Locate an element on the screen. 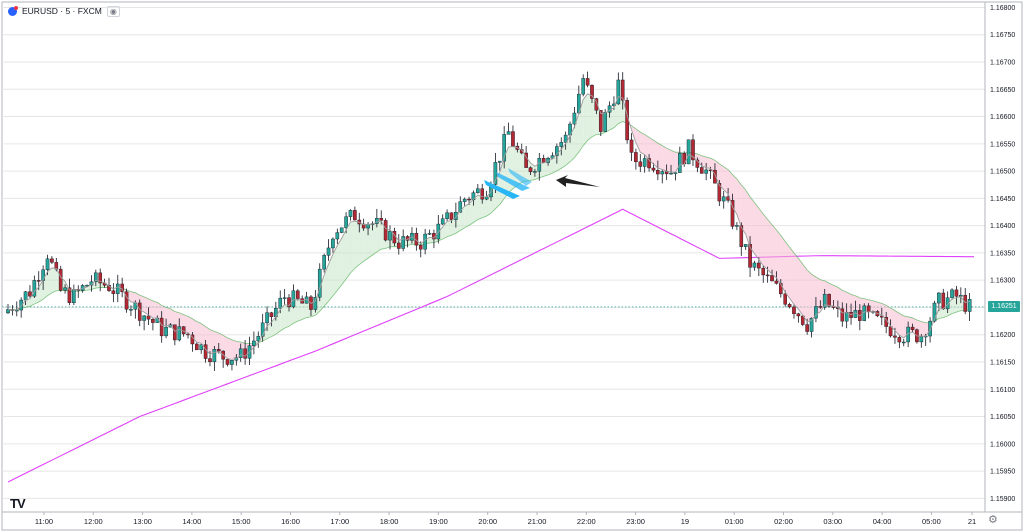 The width and height of the screenshot is (1024, 532). time-tick-label: 02:00 is located at coordinates (783, 521).